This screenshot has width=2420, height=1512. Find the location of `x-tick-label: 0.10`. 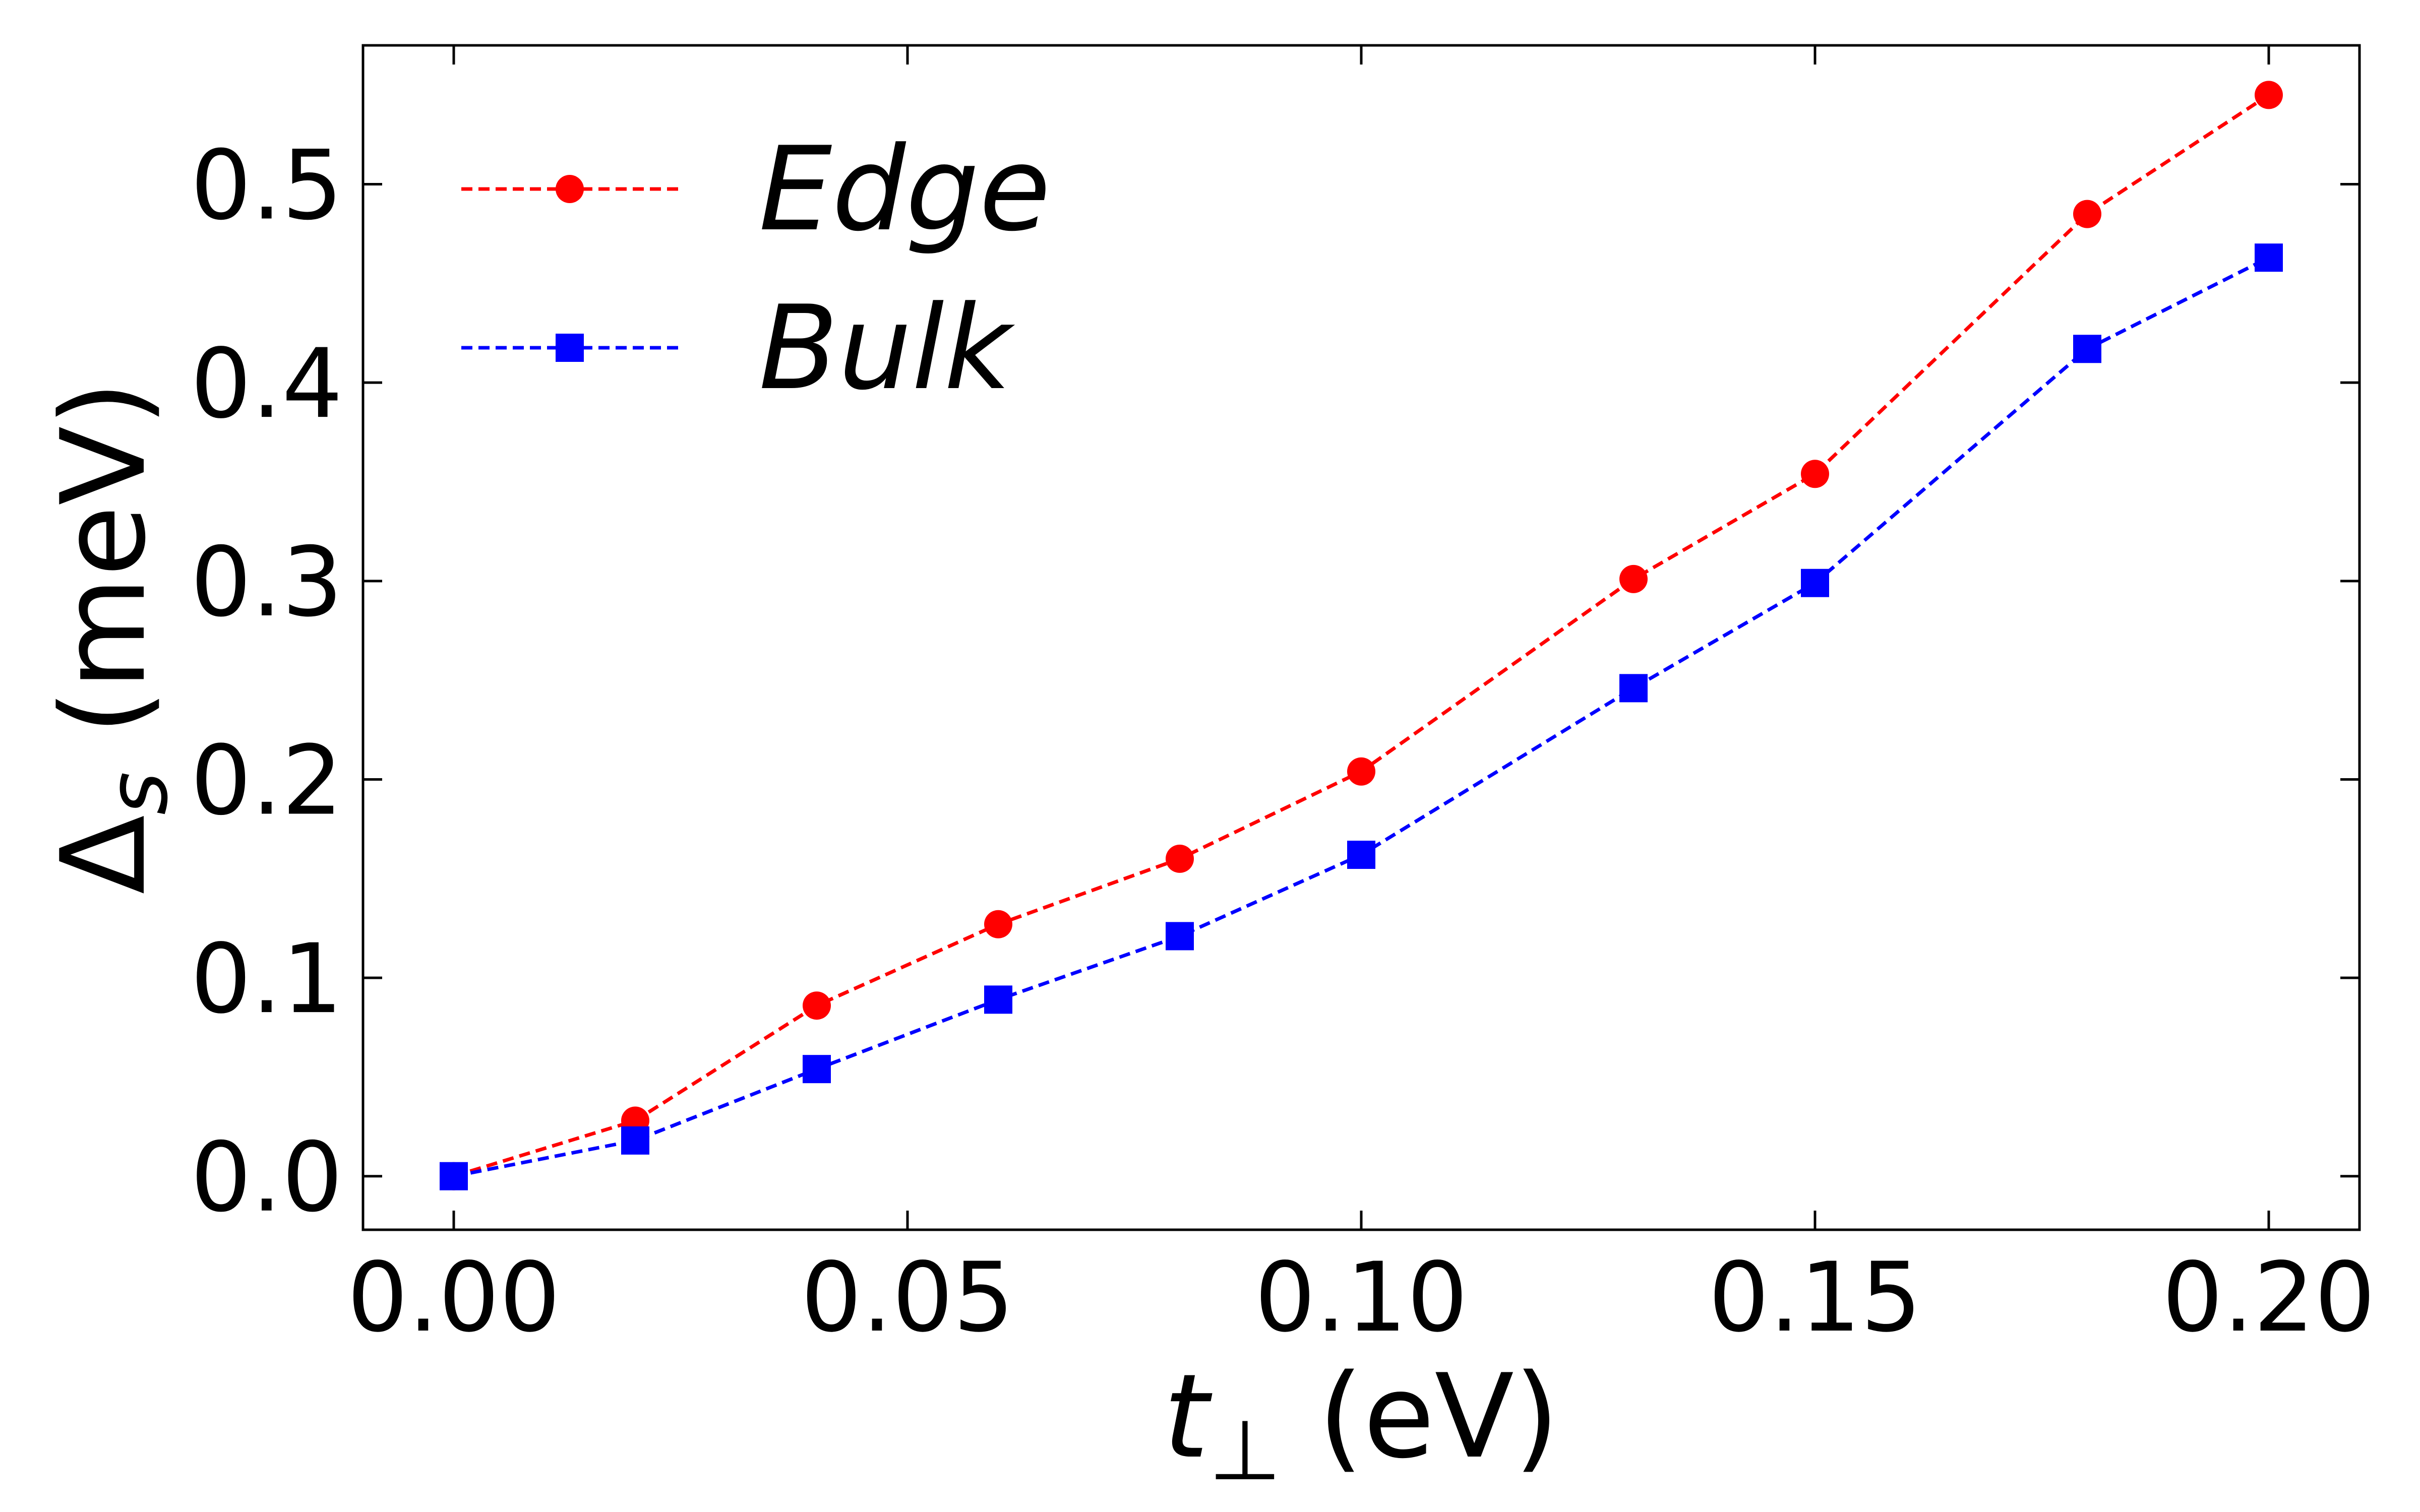

x-tick-label: 0.10 is located at coordinates (1361, 1297).